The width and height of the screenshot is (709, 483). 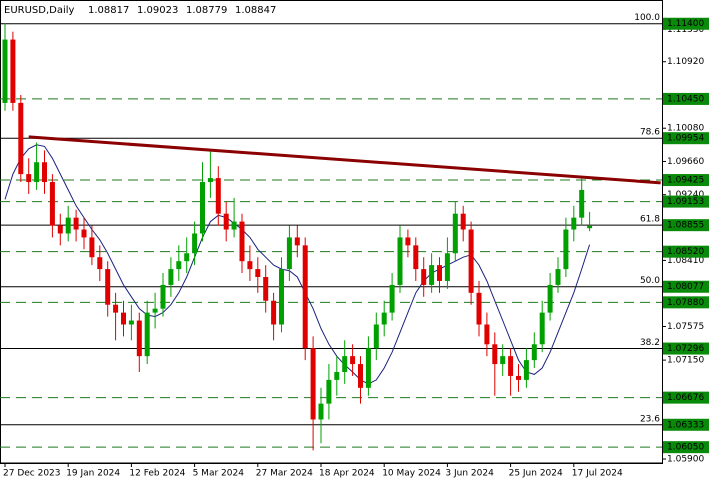 I want to click on y-tick-label: 1.07575, so click(x=685, y=327).